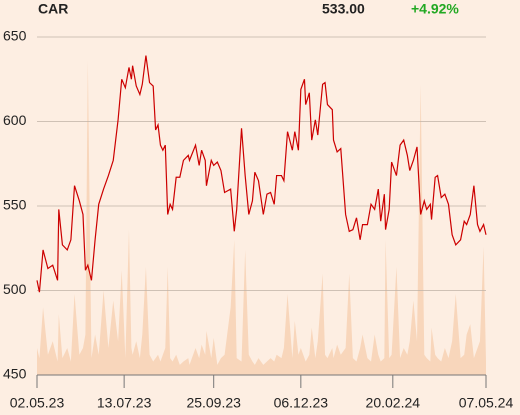  Describe the element at coordinates (124, 403) in the screenshot. I see `x-tick-label: 13.07.23` at that location.